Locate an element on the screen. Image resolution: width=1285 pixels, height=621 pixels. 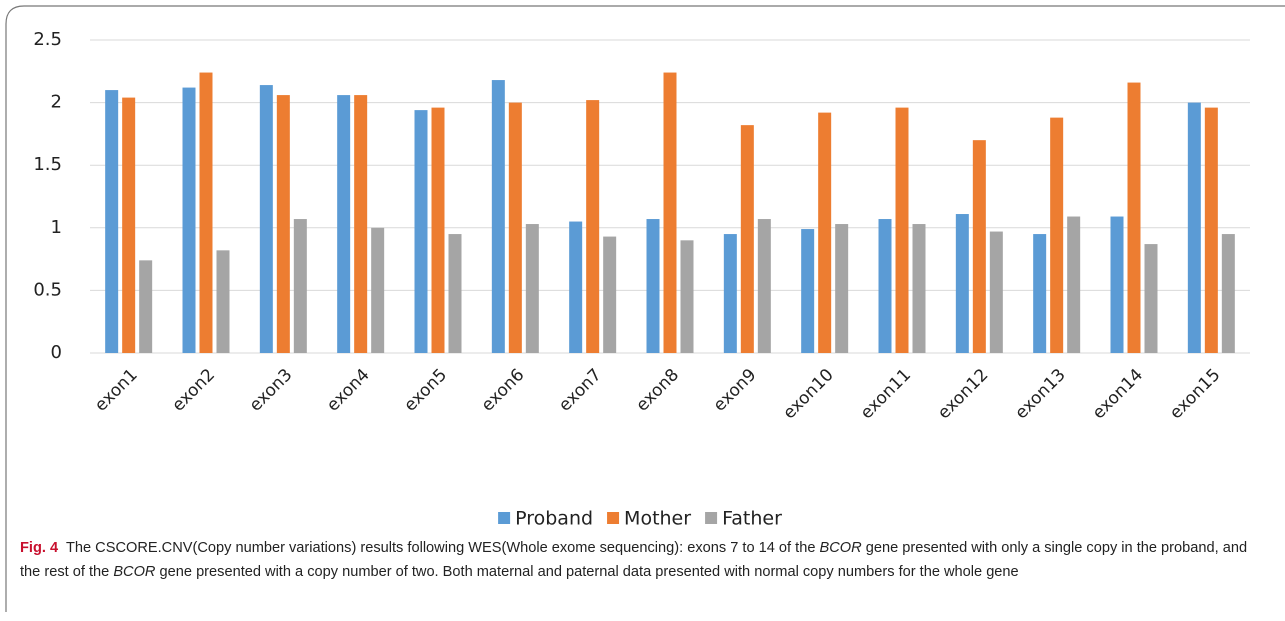
y-tick-label: 2 is located at coordinates (56, 102).